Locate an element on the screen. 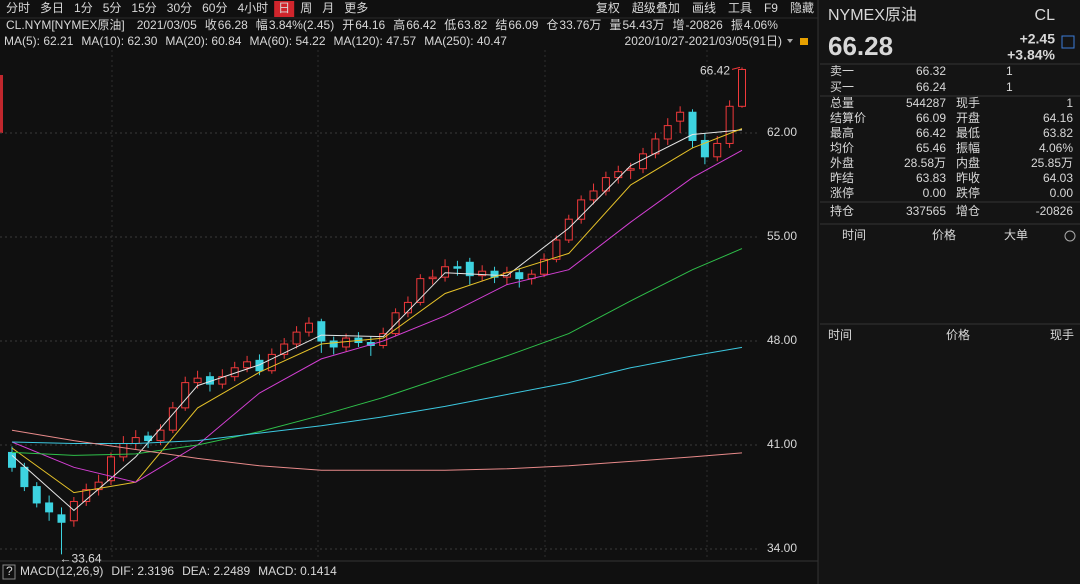  period-tab: 月 is located at coordinates (328, 8).